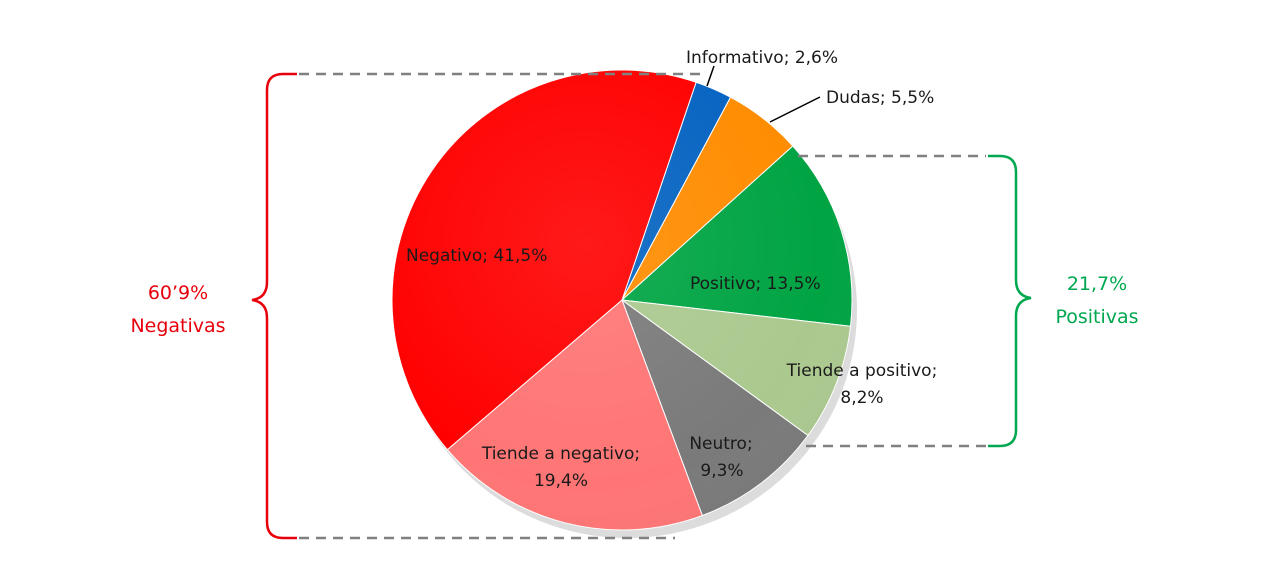  What do you see at coordinates (1010, 301) in the screenshot?
I see `positive-bracket` at bounding box center [1010, 301].